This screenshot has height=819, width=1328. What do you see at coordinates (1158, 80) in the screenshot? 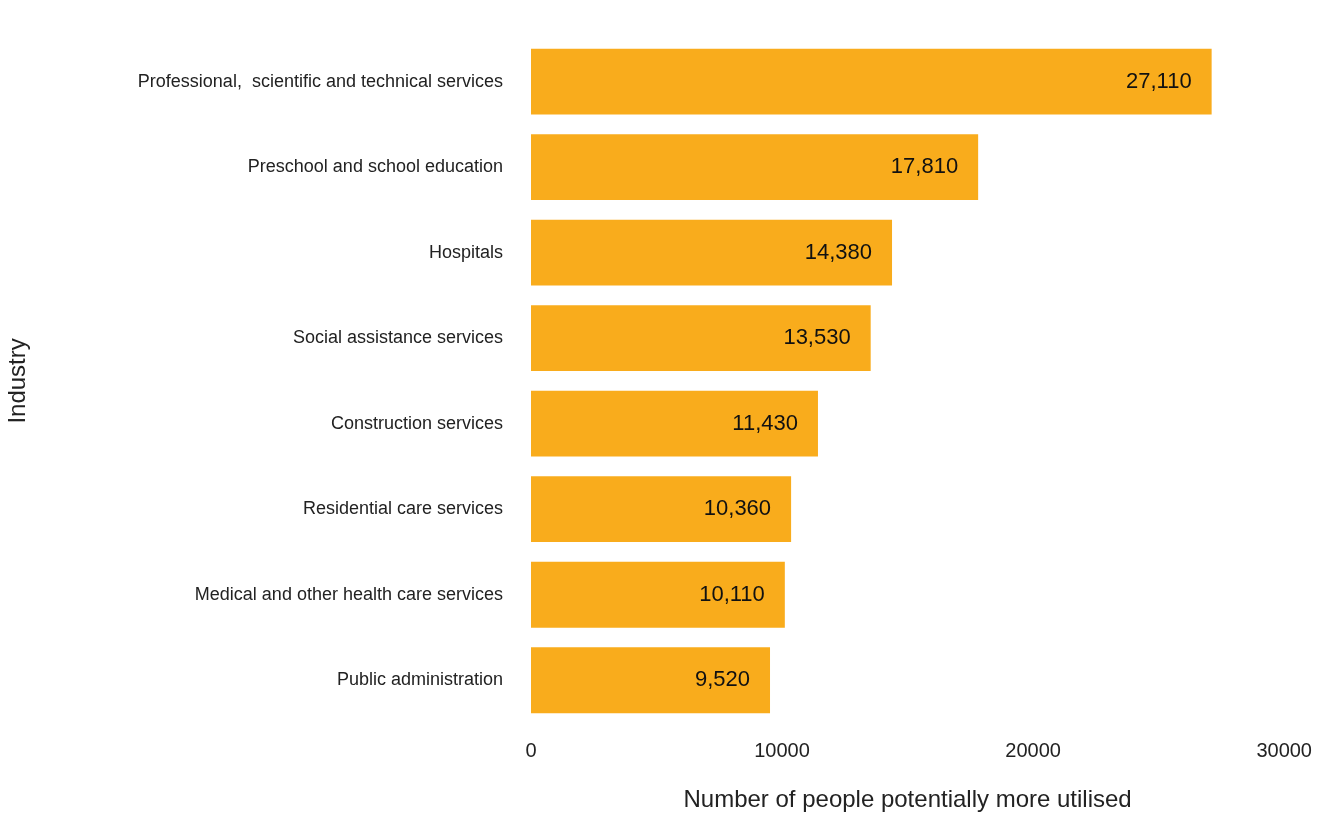
I see `data-label: 27,110` at bounding box center [1158, 80].